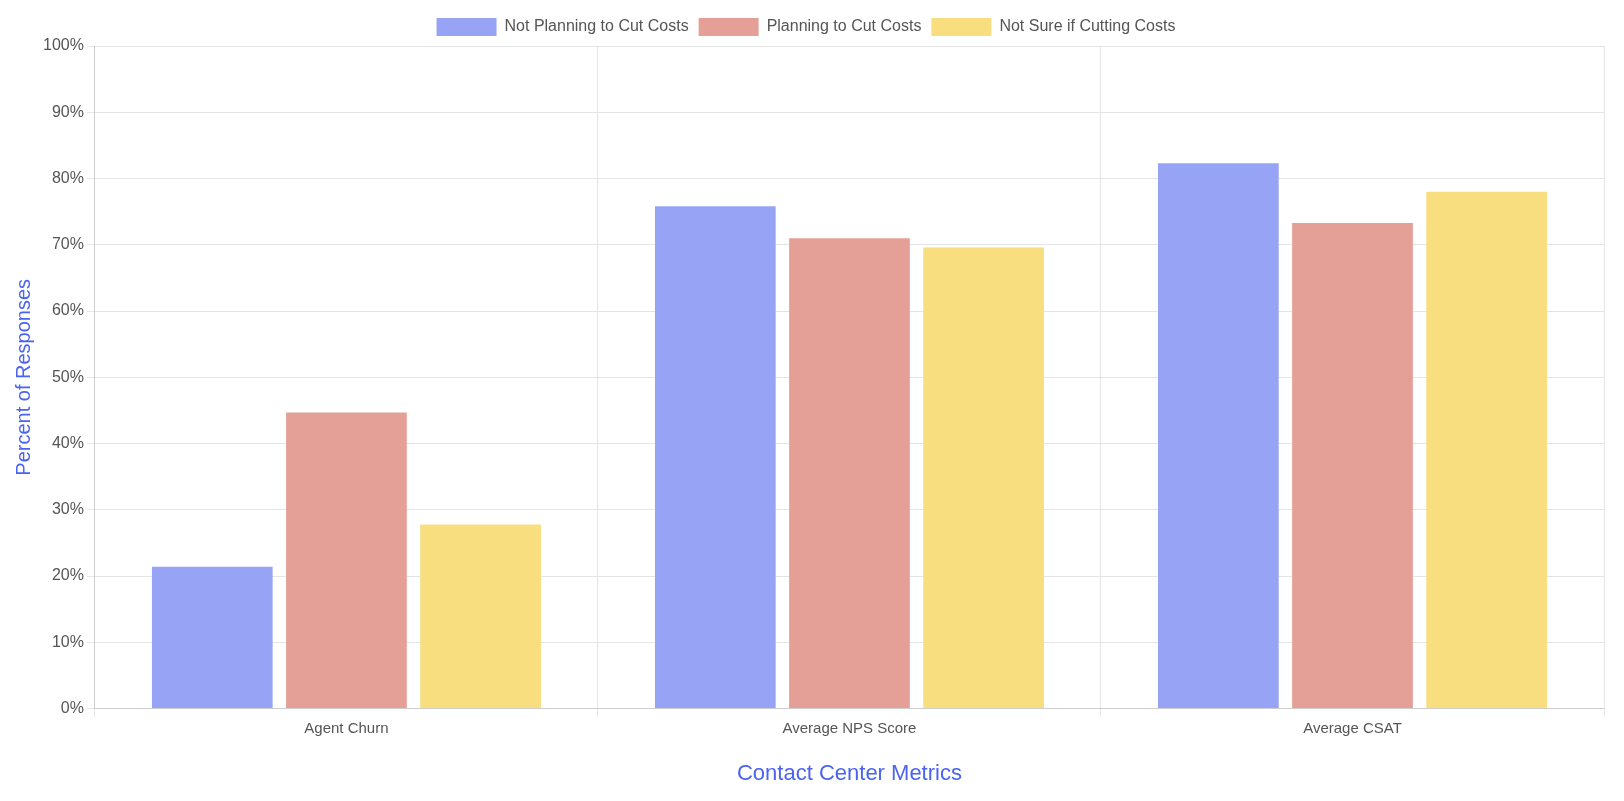 The image size is (1624, 801). I want to click on y-tick-label: 10%, so click(67, 641).